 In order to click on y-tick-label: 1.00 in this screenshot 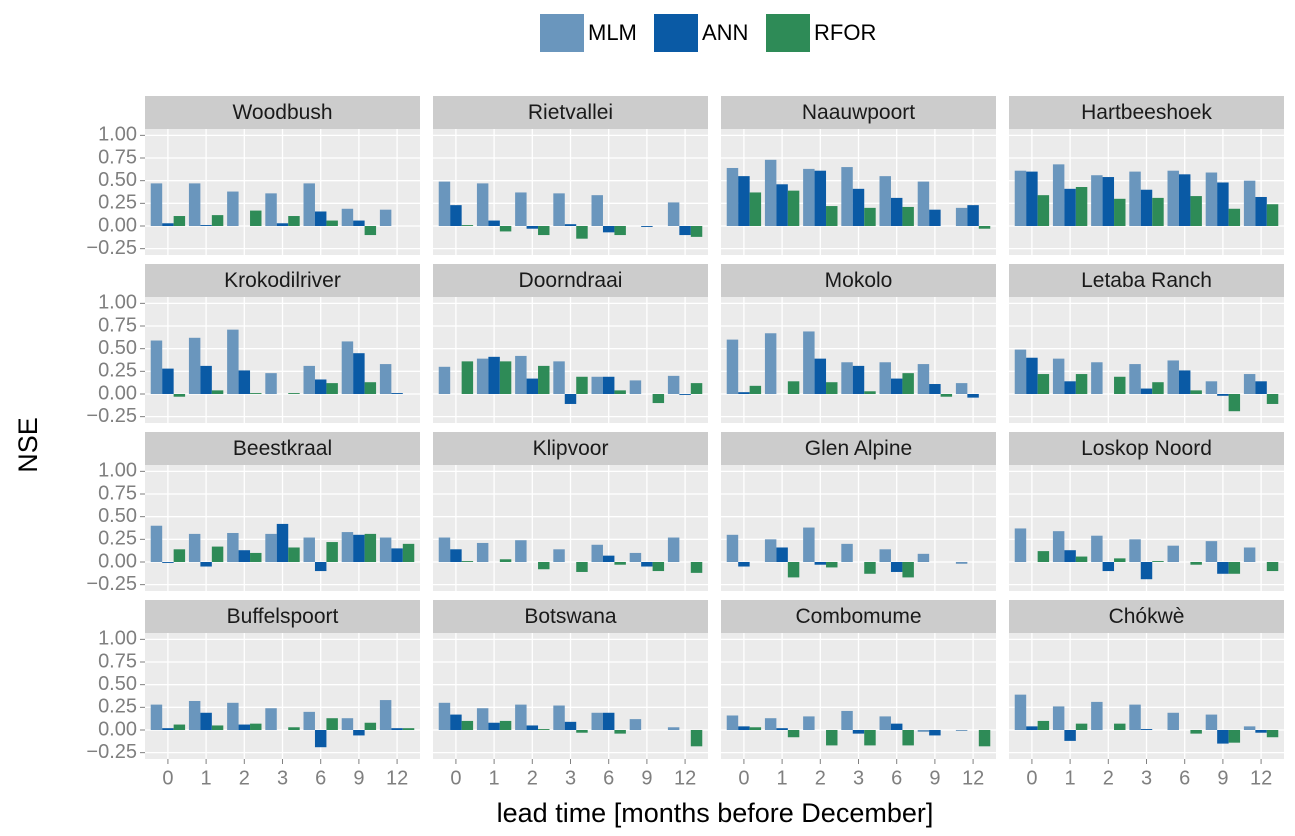, I will do `click(117, 303)`.